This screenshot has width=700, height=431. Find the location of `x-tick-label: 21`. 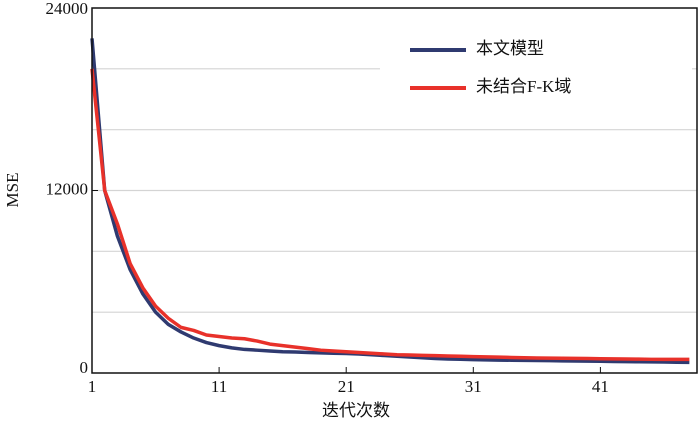

x-tick-label: 21 is located at coordinates (346, 386).